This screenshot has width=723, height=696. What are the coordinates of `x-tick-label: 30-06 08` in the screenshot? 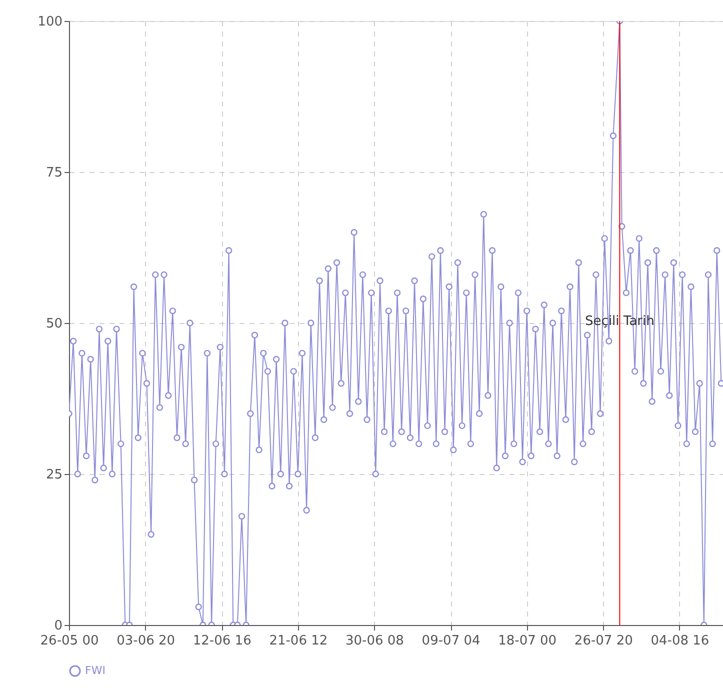 It's located at (374, 641).